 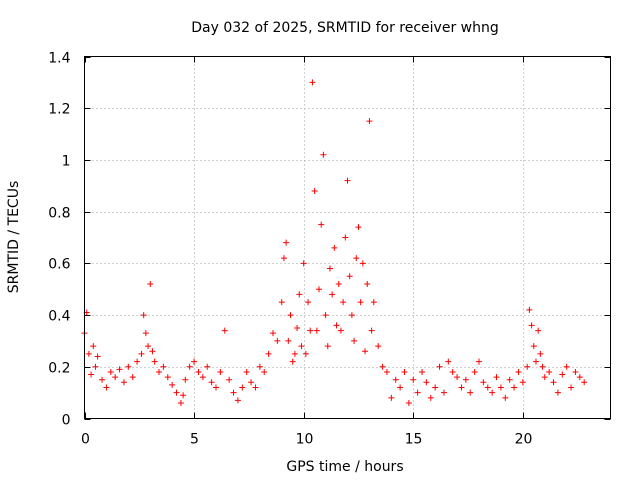 I want to click on x-axis-label: GPS time / hours, so click(x=344, y=467).